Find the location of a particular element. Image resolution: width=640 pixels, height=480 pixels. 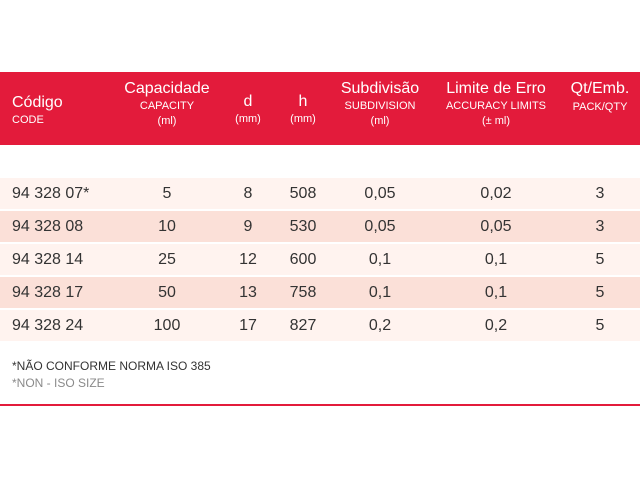

header-capacity-label: Capacidade is located at coordinates (167, 88).